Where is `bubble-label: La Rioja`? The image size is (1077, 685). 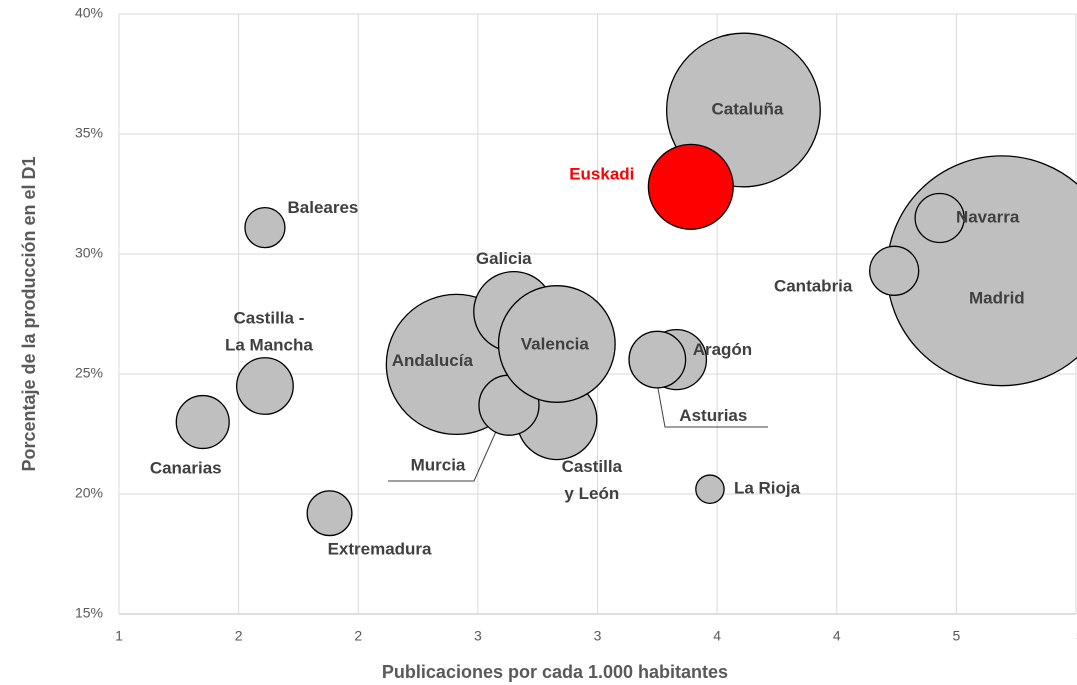
bubble-label: La Rioja is located at coordinates (767, 488).